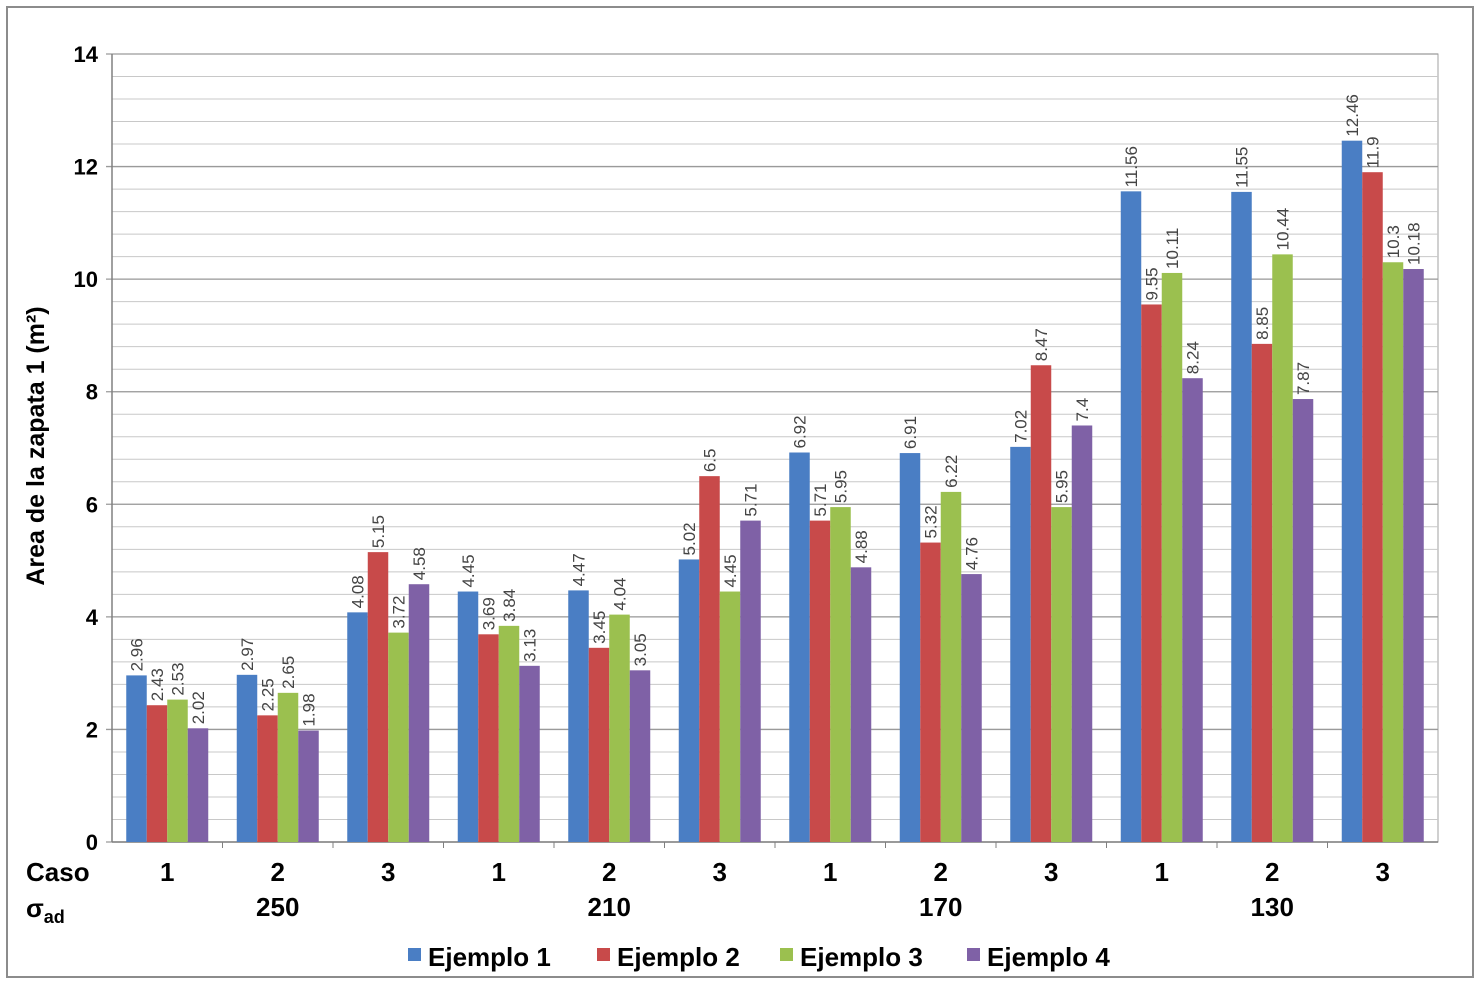 This screenshot has width=1482, height=986. I want to click on x-group-label: 250, so click(277, 907).